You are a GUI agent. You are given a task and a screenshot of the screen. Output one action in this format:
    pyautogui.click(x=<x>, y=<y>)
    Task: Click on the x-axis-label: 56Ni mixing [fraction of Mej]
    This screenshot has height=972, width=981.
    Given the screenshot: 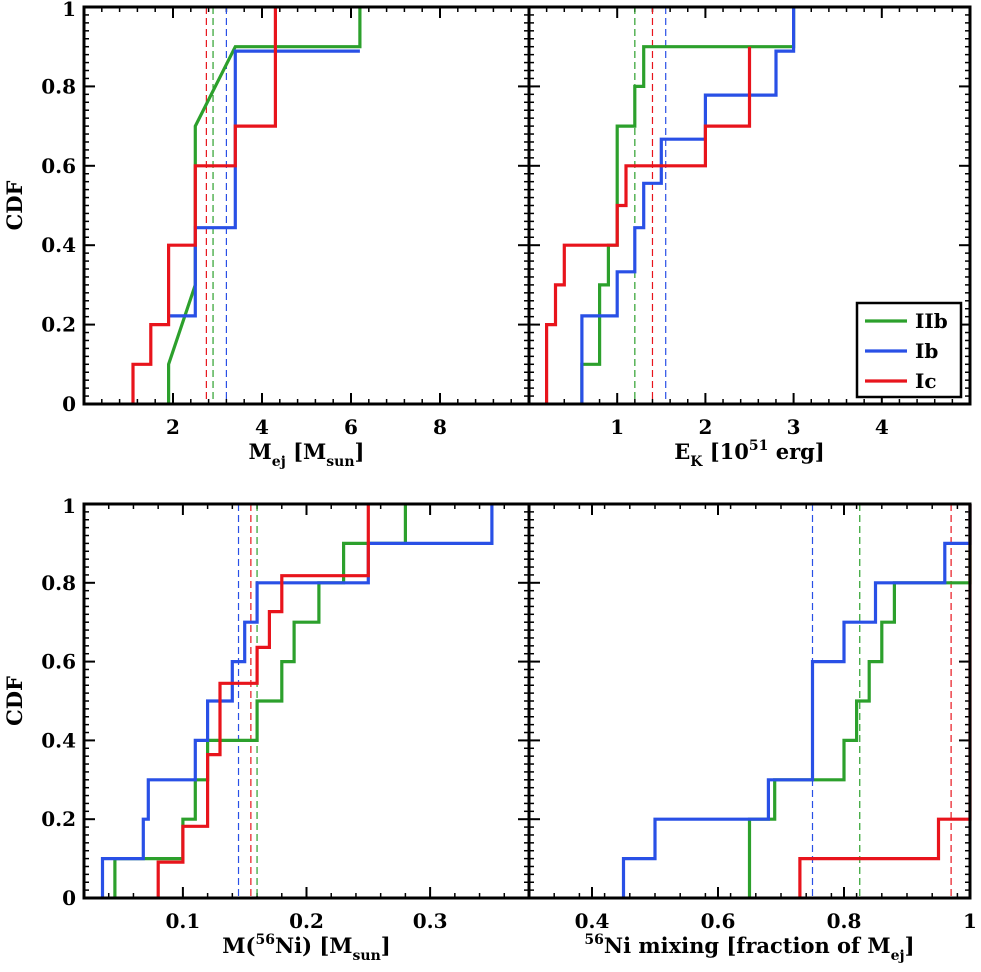 What is the action you would take?
    pyautogui.click(x=749, y=948)
    